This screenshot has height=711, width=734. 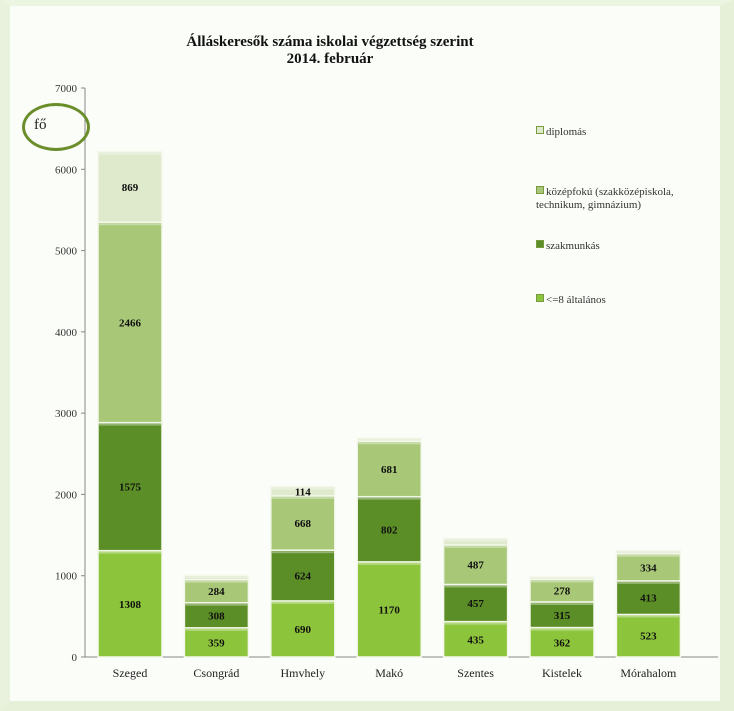 I want to click on y-tick-label: 0, so click(x=75, y=658).